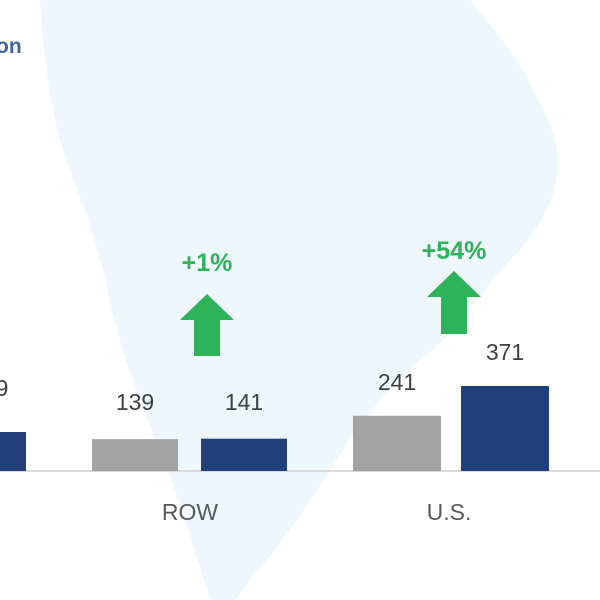 Image resolution: width=600 pixels, height=600 pixels. What do you see at coordinates (13, 451) in the screenshot?
I see `current-bar-cutoff` at bounding box center [13, 451].